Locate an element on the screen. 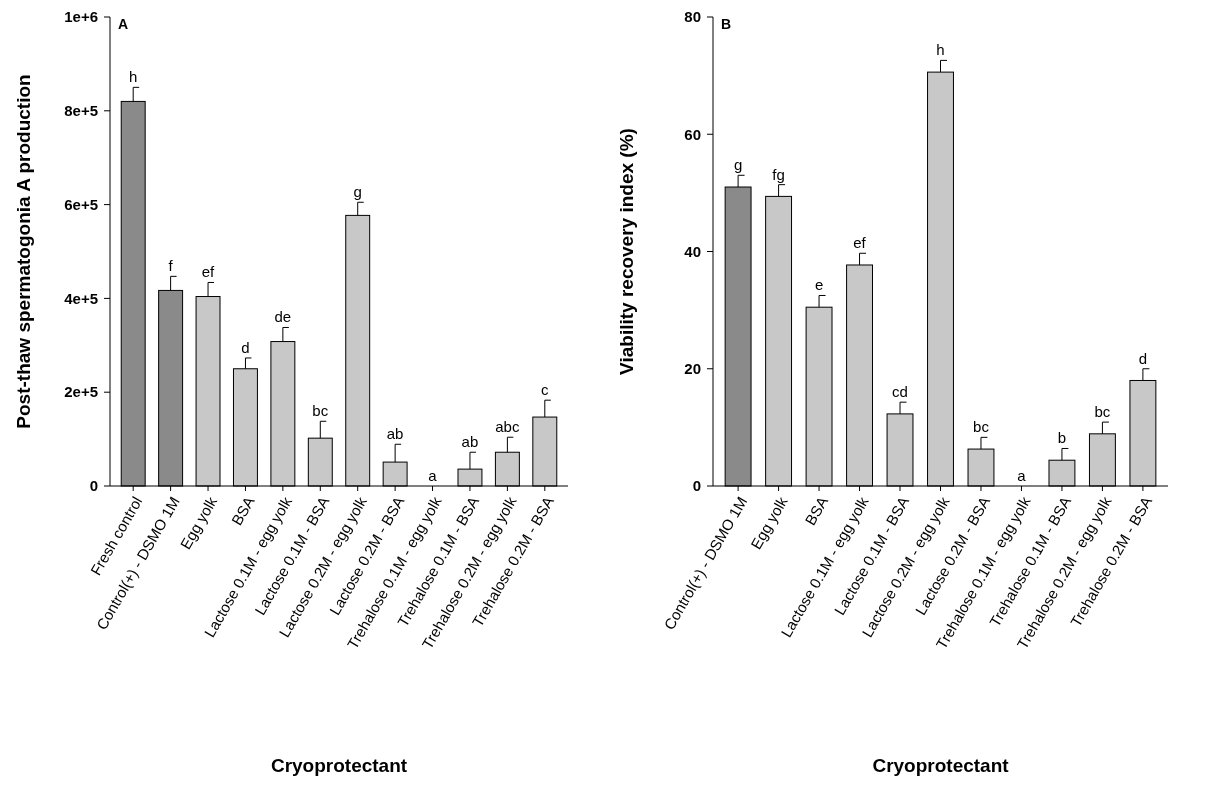 The image size is (1208, 787). annotation: fg is located at coordinates (778, 174).